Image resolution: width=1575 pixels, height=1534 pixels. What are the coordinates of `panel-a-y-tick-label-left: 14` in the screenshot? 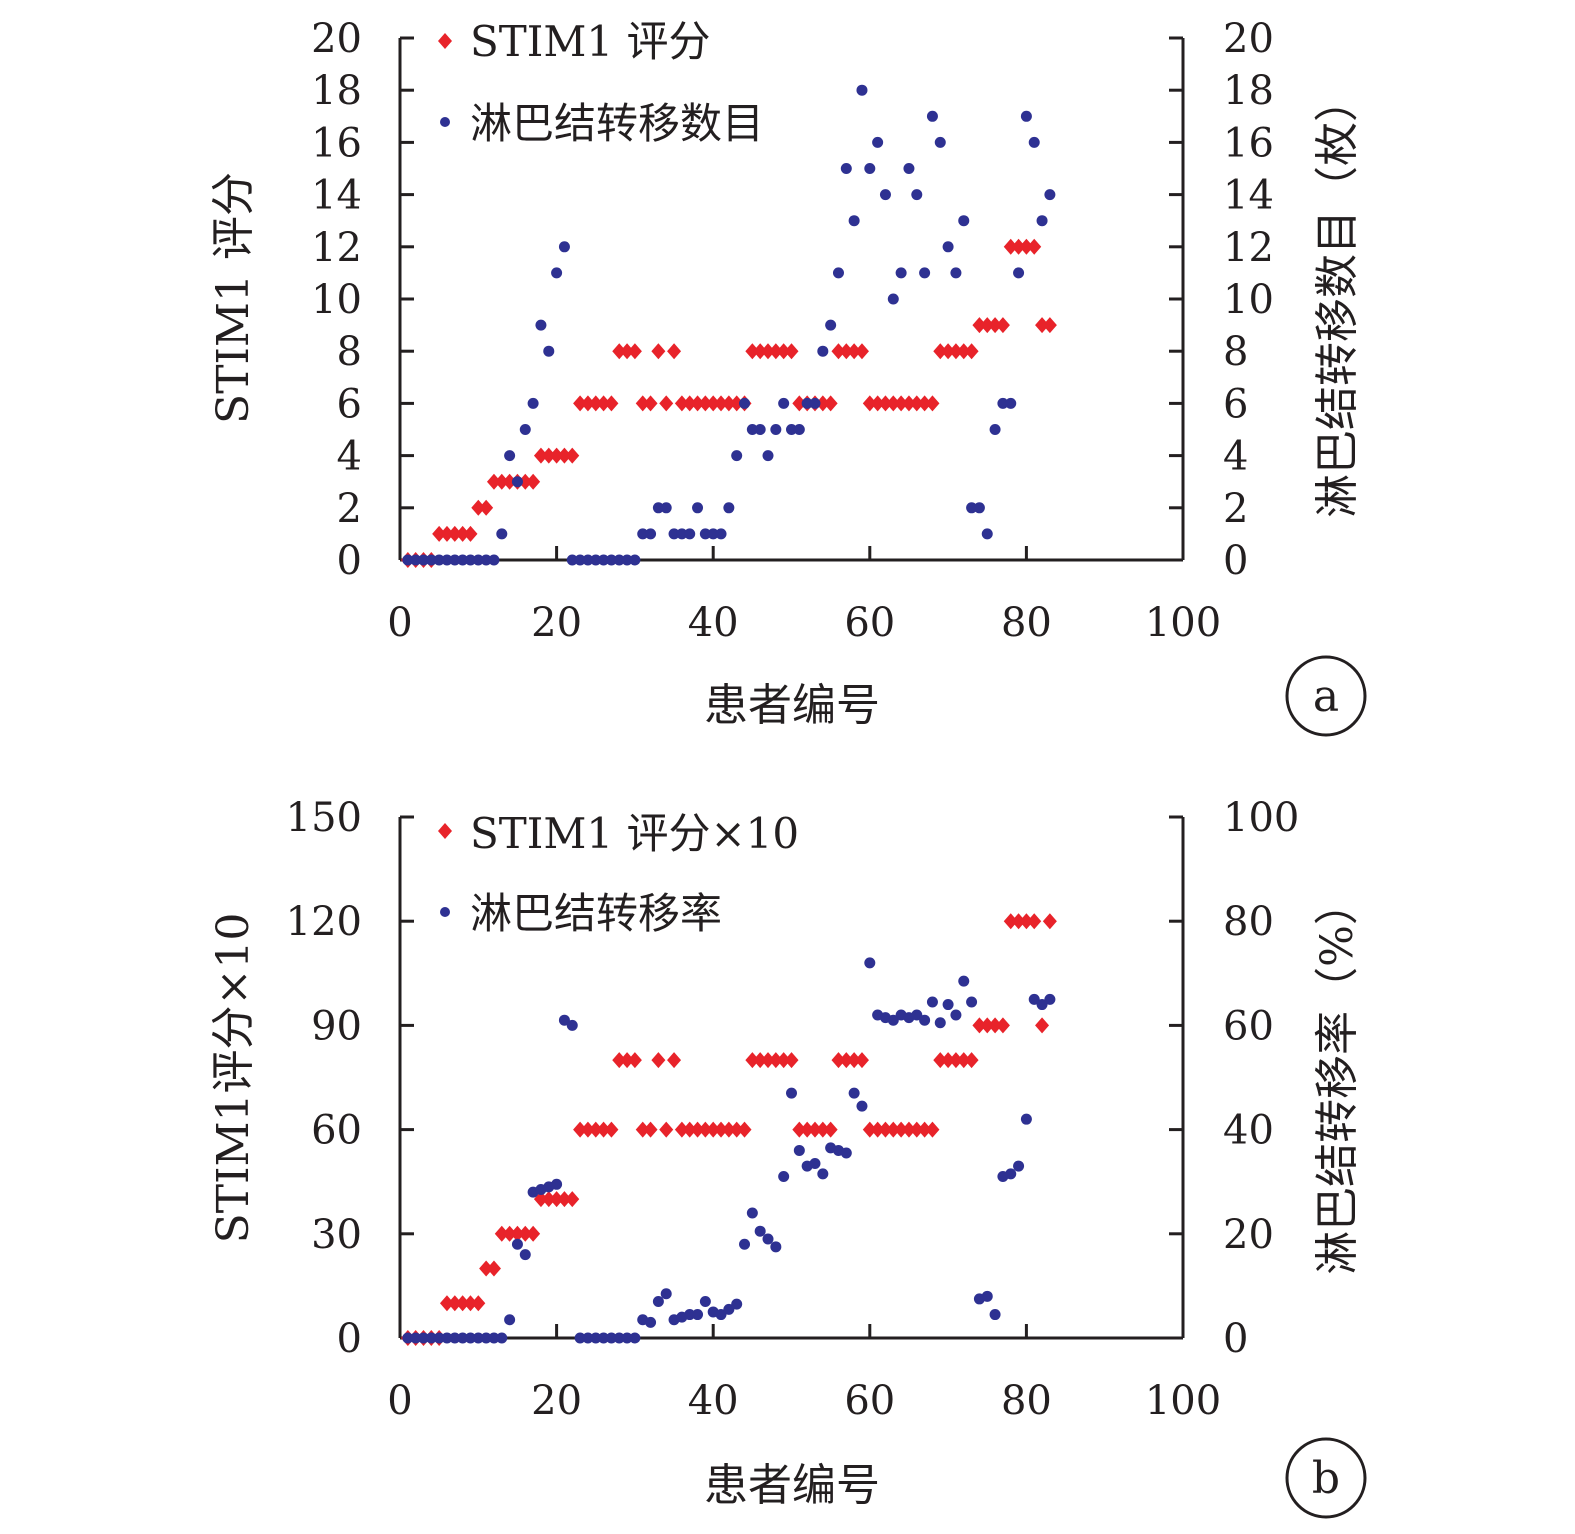 It's located at (336, 196).